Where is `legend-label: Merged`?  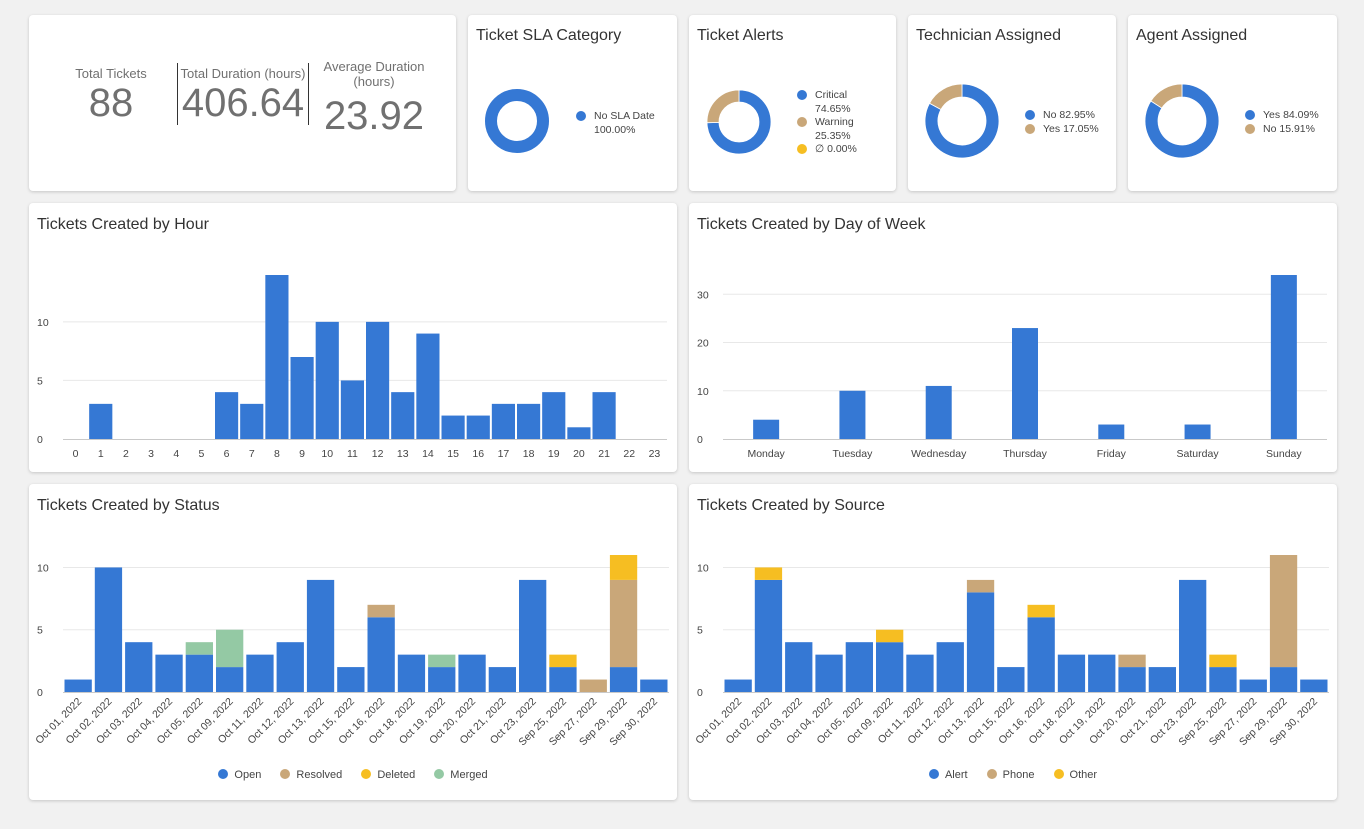 legend-label: Merged is located at coordinates (469, 775).